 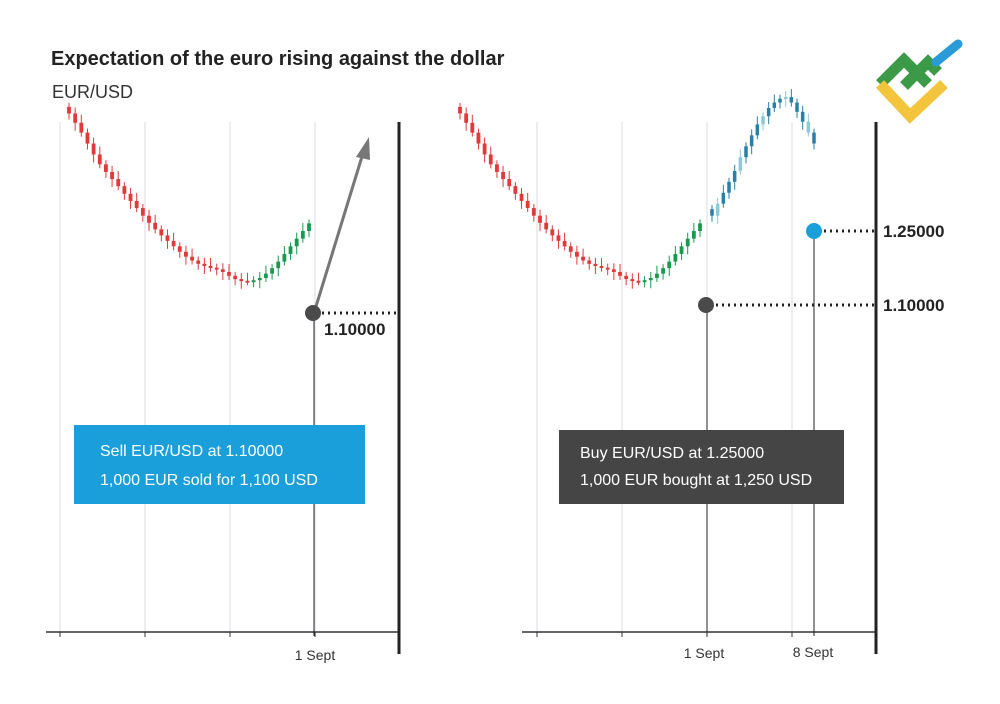 What do you see at coordinates (913, 305) in the screenshot?
I see `right-price-label-entry: 1.10000` at bounding box center [913, 305].